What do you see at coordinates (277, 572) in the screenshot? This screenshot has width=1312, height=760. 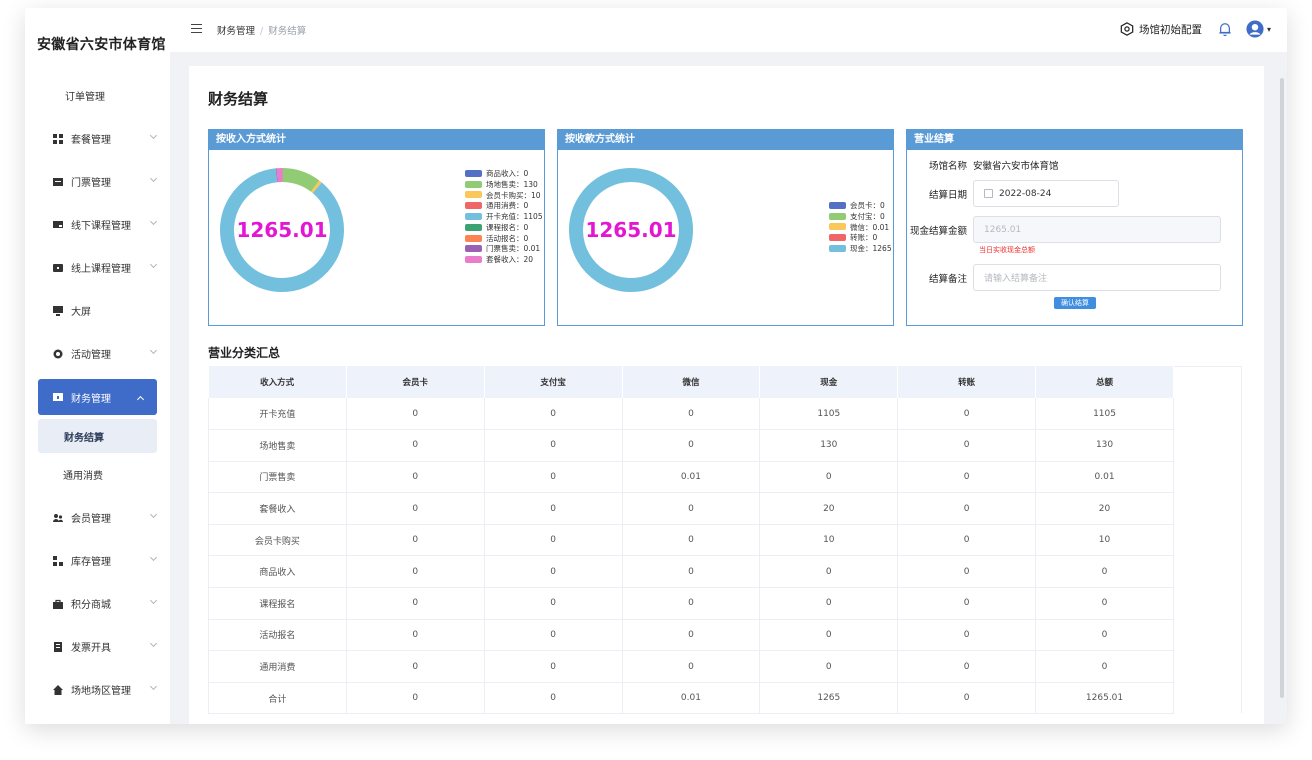 I see `table-row-label: 商品收入` at bounding box center [277, 572].